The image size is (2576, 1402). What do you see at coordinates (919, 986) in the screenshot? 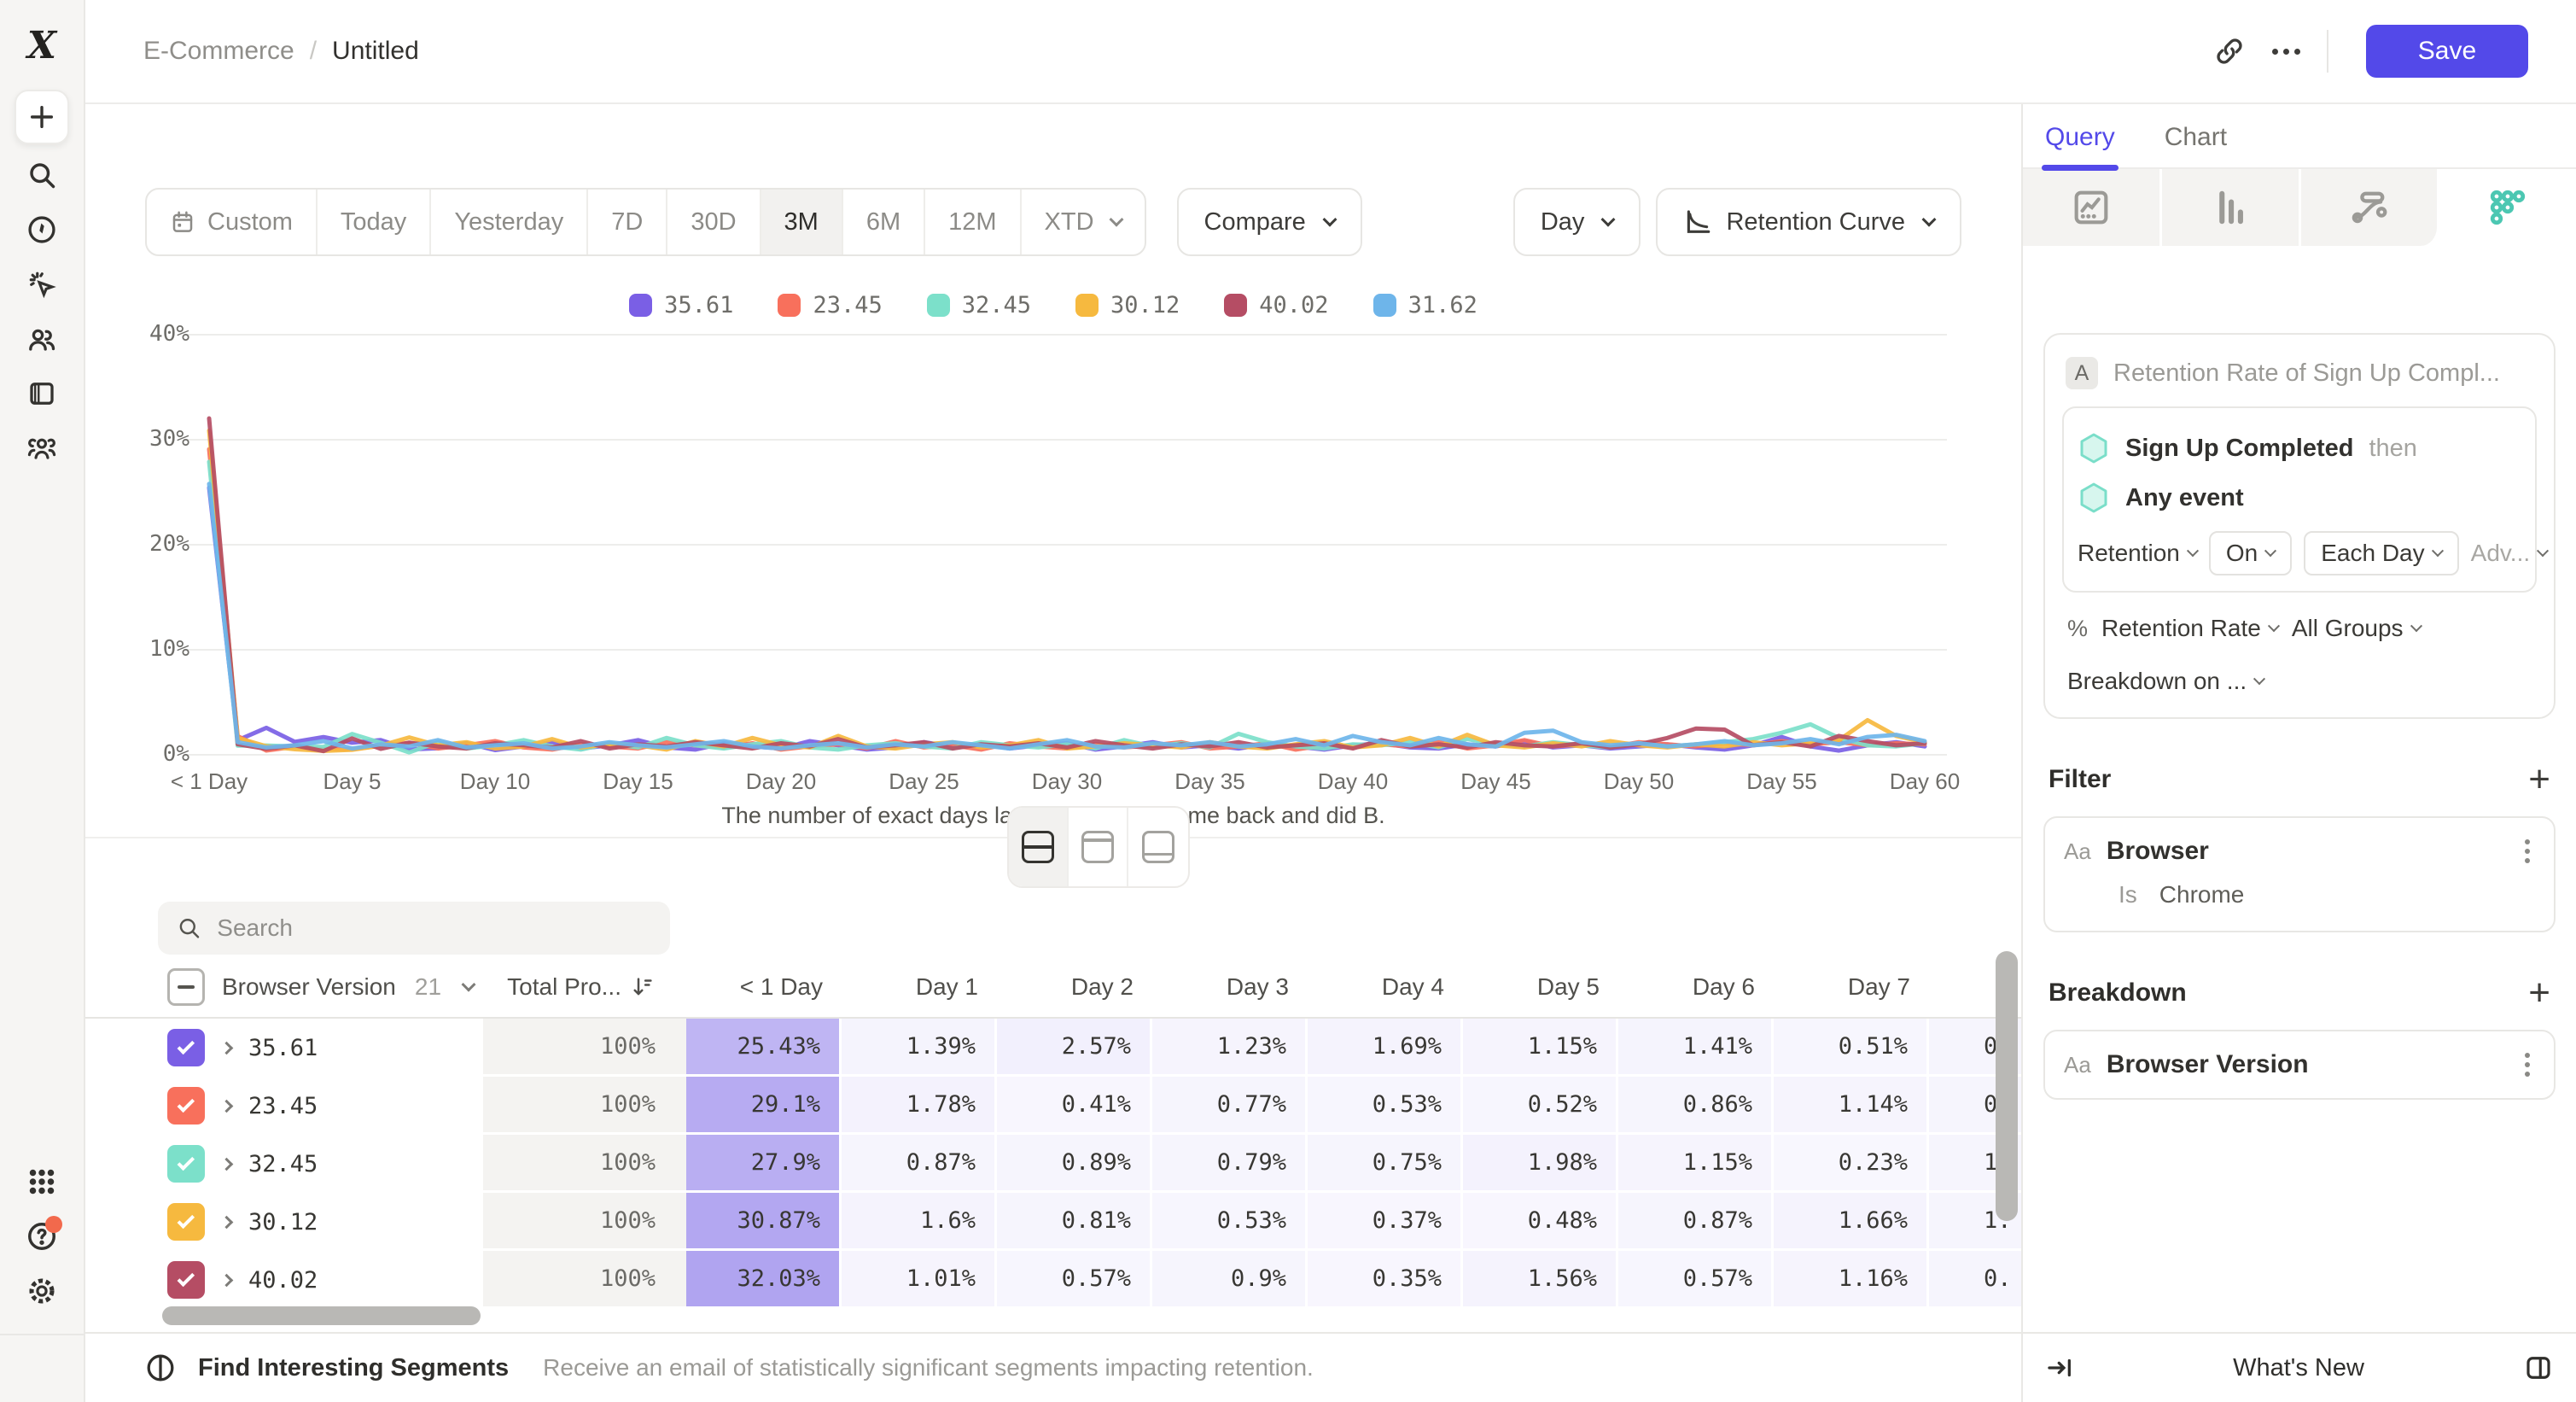
I see `day-header-cell: Day 1` at bounding box center [919, 986].